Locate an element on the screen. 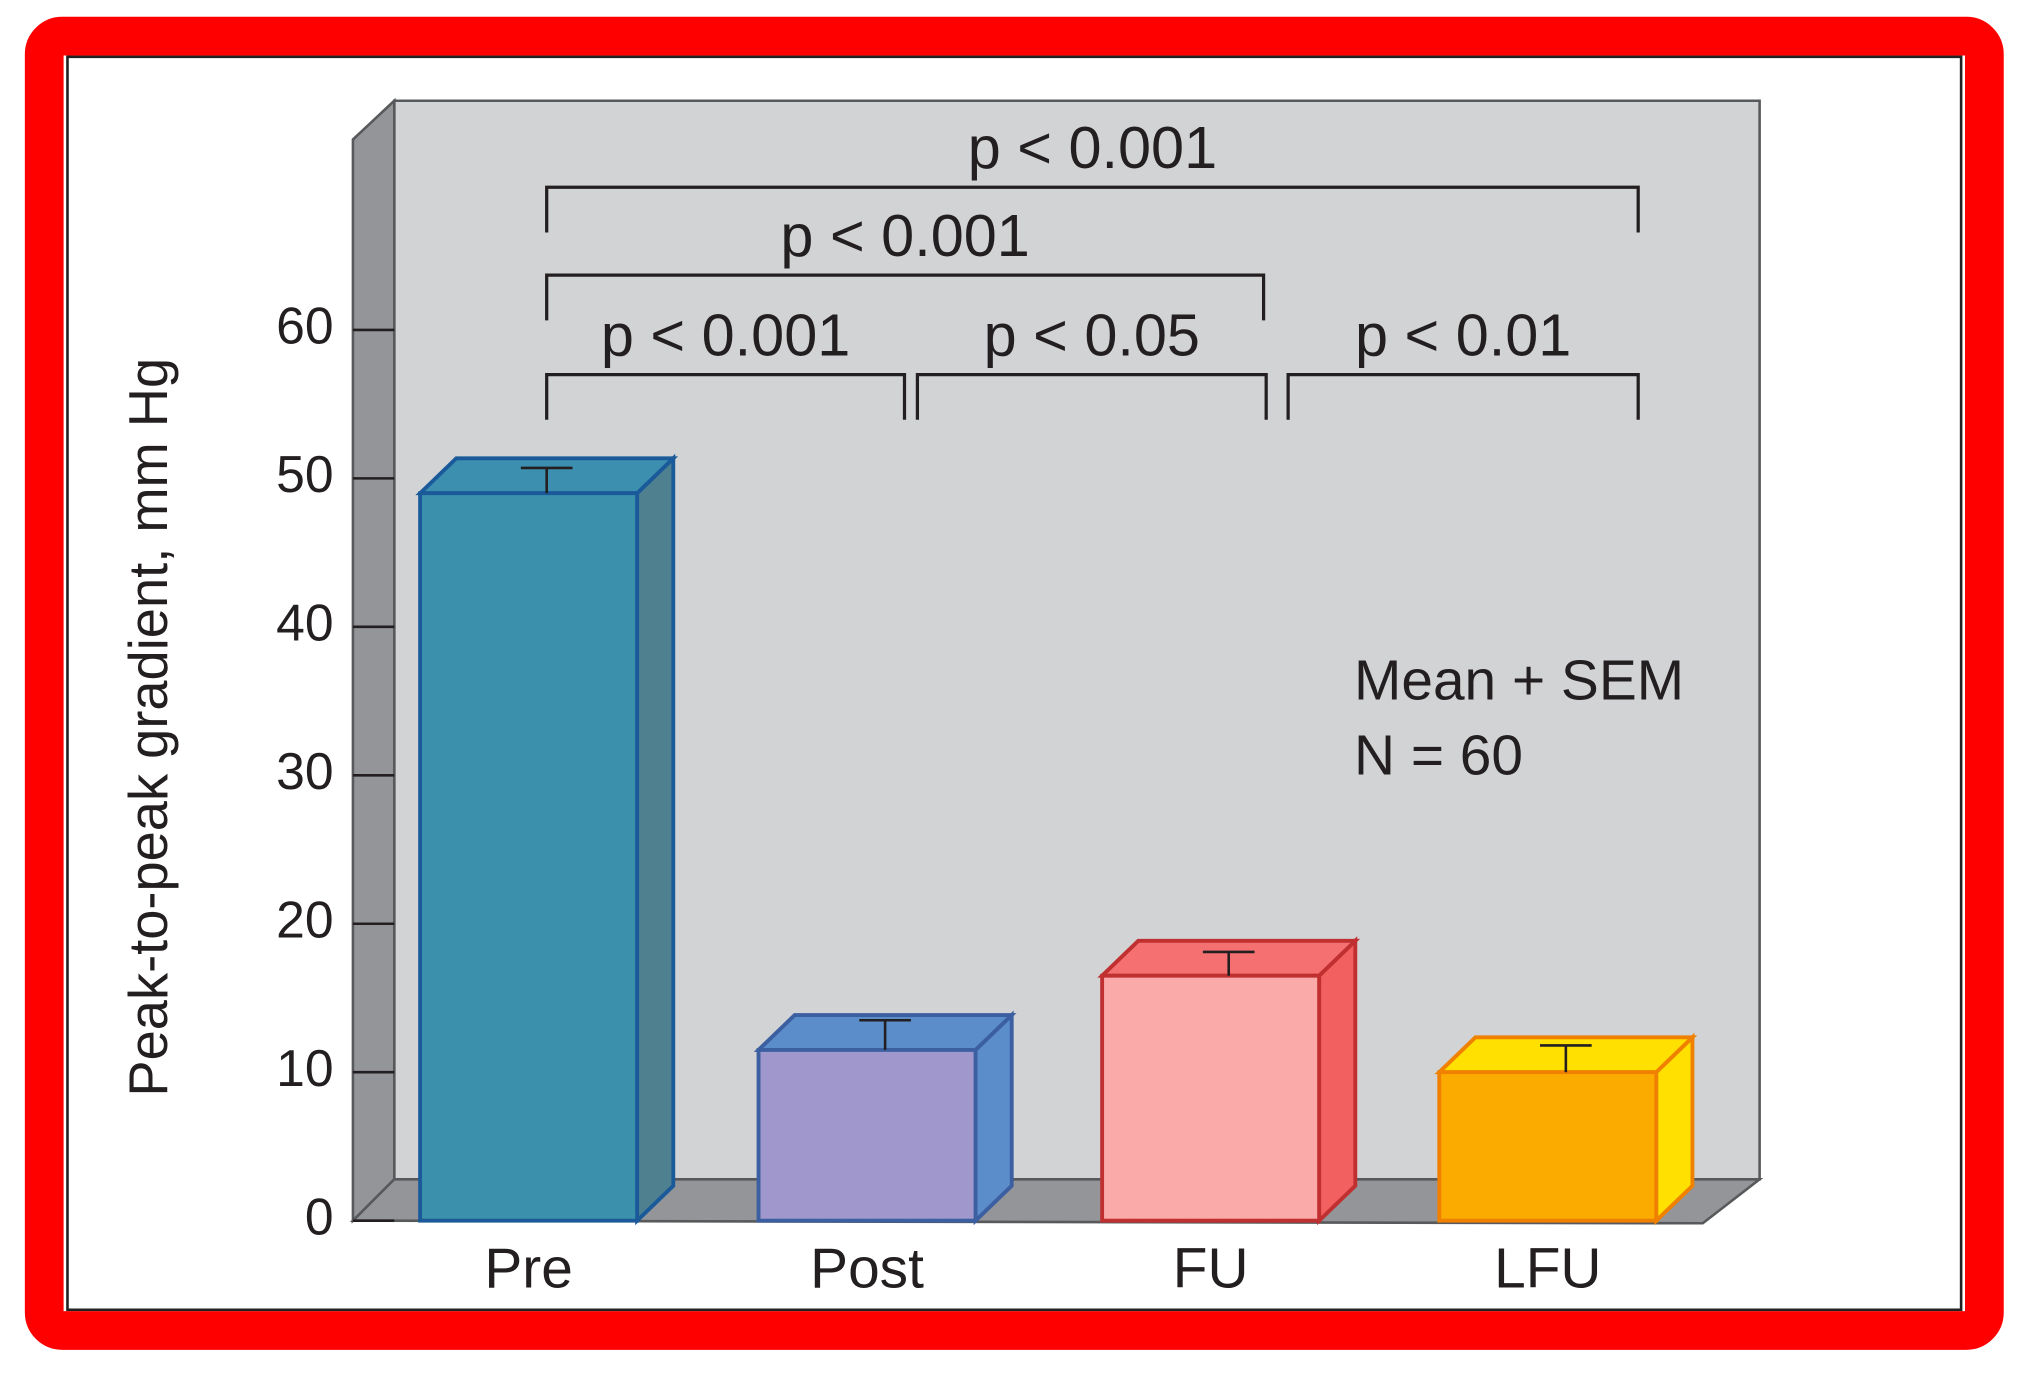 This screenshot has height=1386, width=2026. y-tick-label: 30 is located at coordinates (304, 771).